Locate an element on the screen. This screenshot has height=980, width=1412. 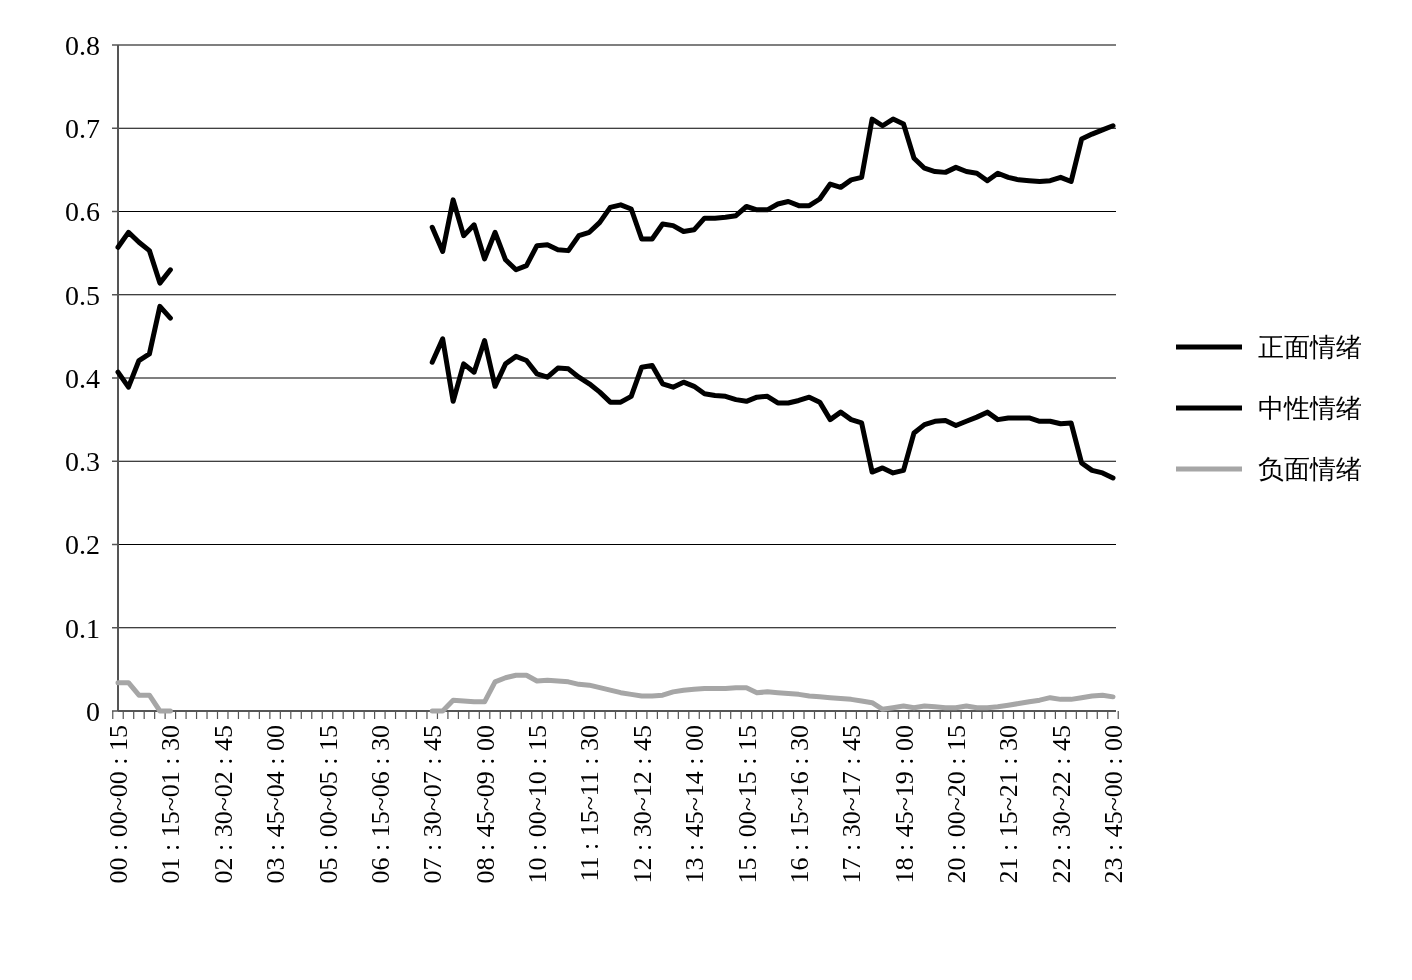
x-tick-label: 17 : 30~17 : 45 is located at coordinates (852, 804).